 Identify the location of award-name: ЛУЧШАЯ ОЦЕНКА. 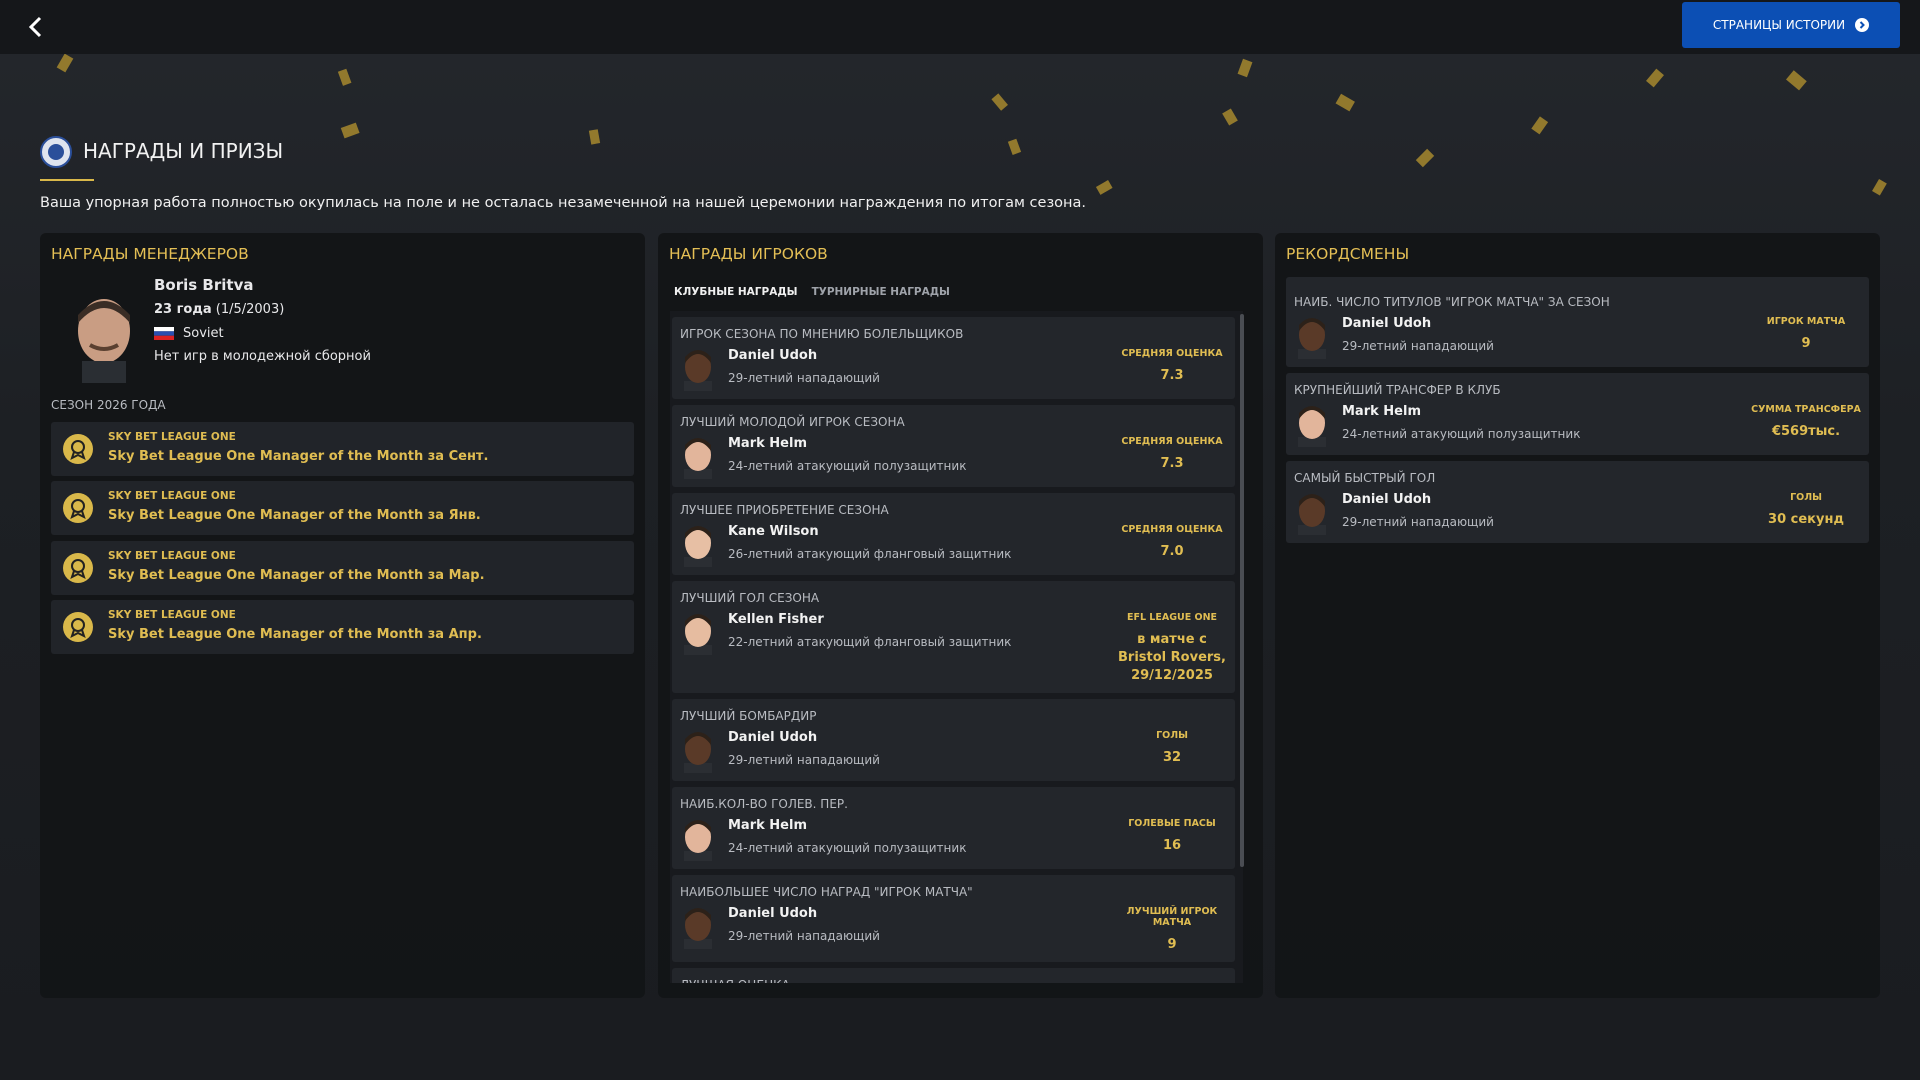
(953, 980).